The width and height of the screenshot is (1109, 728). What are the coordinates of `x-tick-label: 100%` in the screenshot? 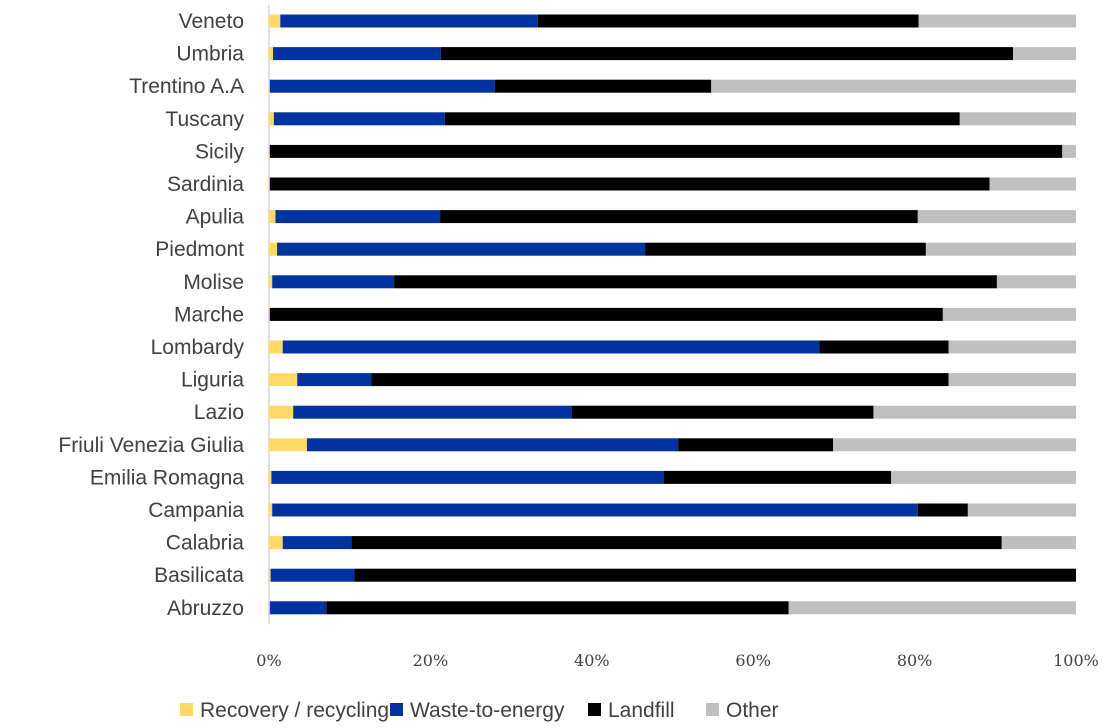 It's located at (1076, 660).